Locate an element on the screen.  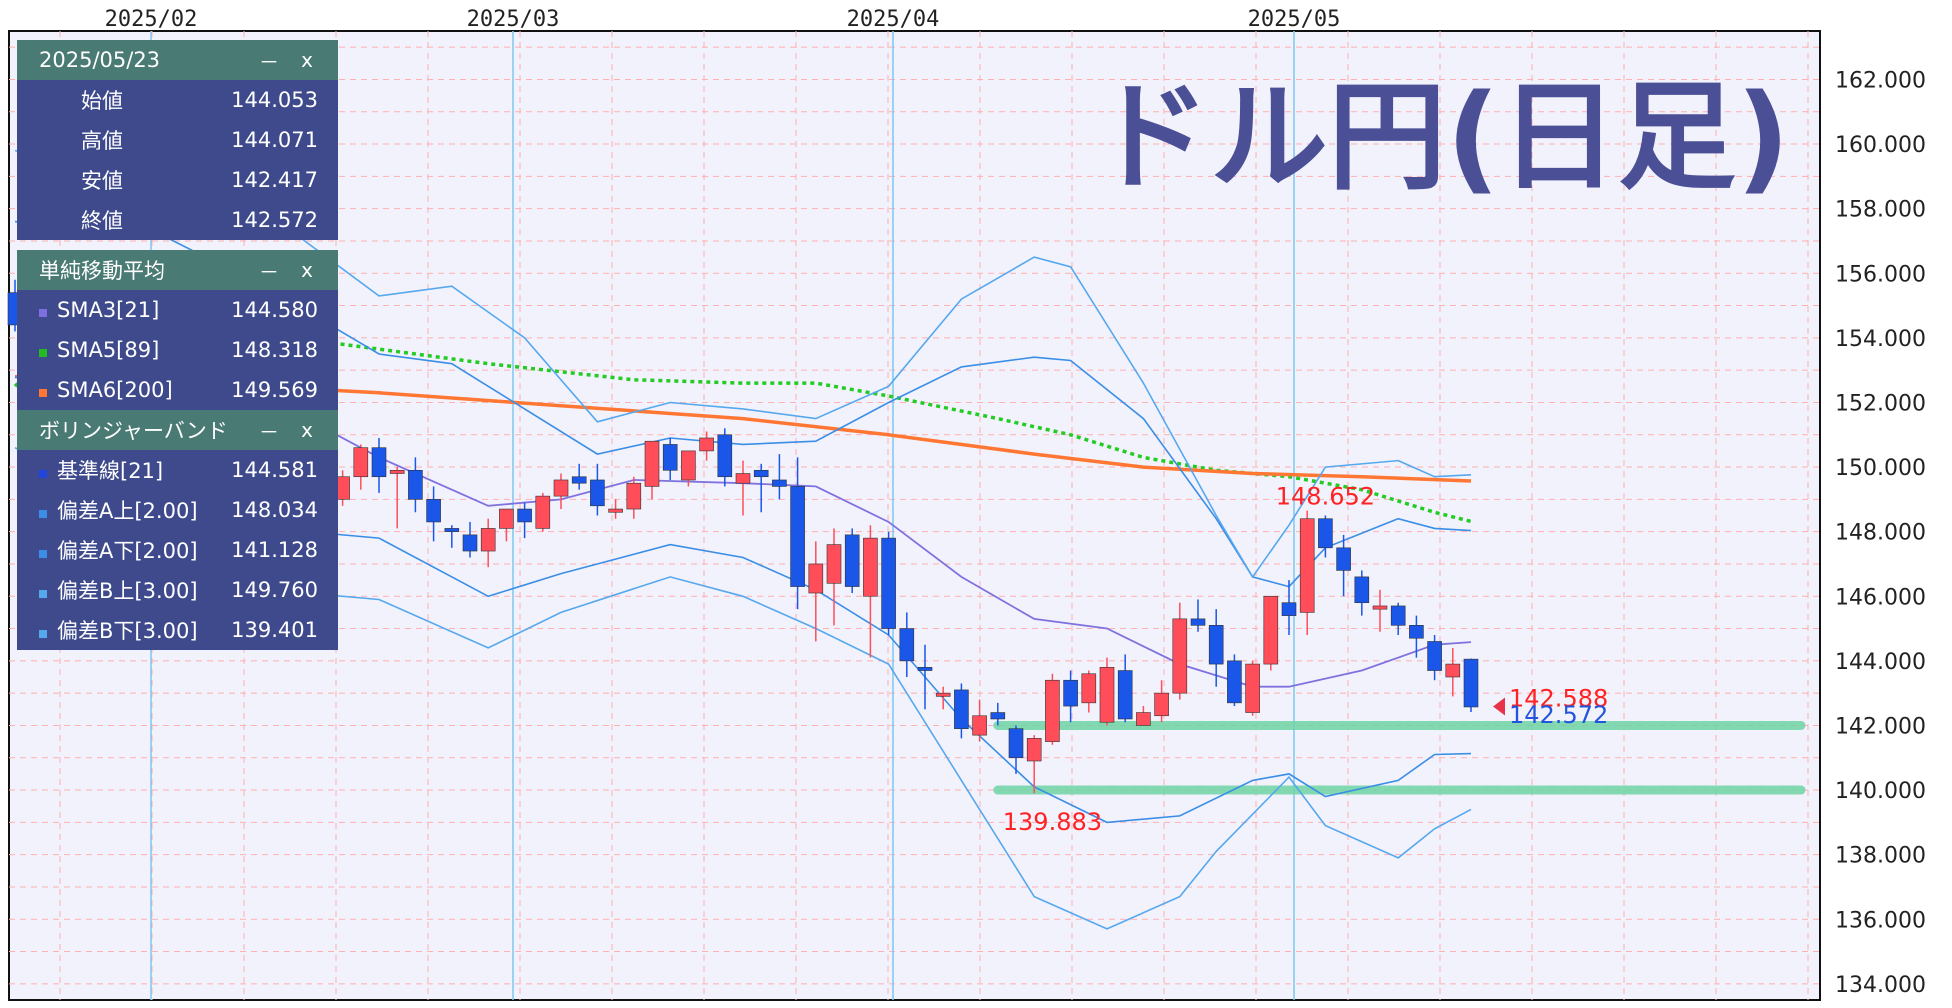
panel-row: SMA6[200] 149.569 is located at coordinates (177, 390).